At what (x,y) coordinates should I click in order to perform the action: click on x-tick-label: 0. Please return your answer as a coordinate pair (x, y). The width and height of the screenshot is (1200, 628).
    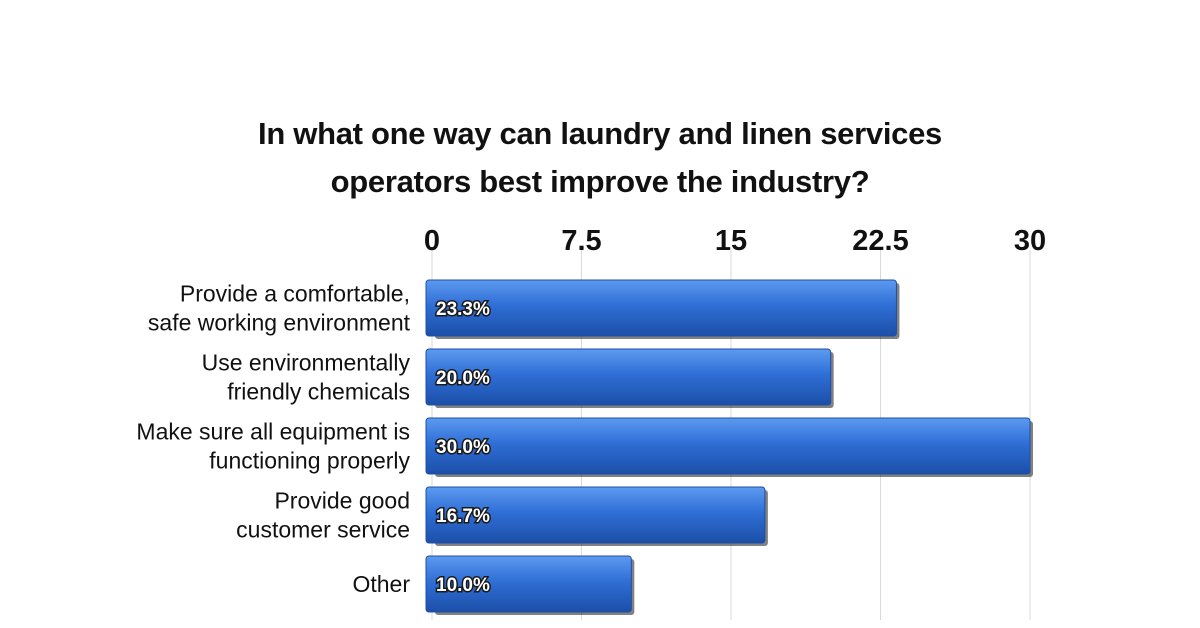
    Looking at the image, I should click on (432, 241).